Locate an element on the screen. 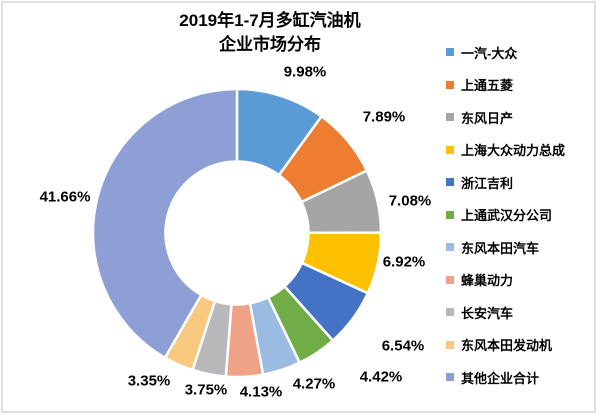  slice-label-2: 7.89% is located at coordinates (384, 117).